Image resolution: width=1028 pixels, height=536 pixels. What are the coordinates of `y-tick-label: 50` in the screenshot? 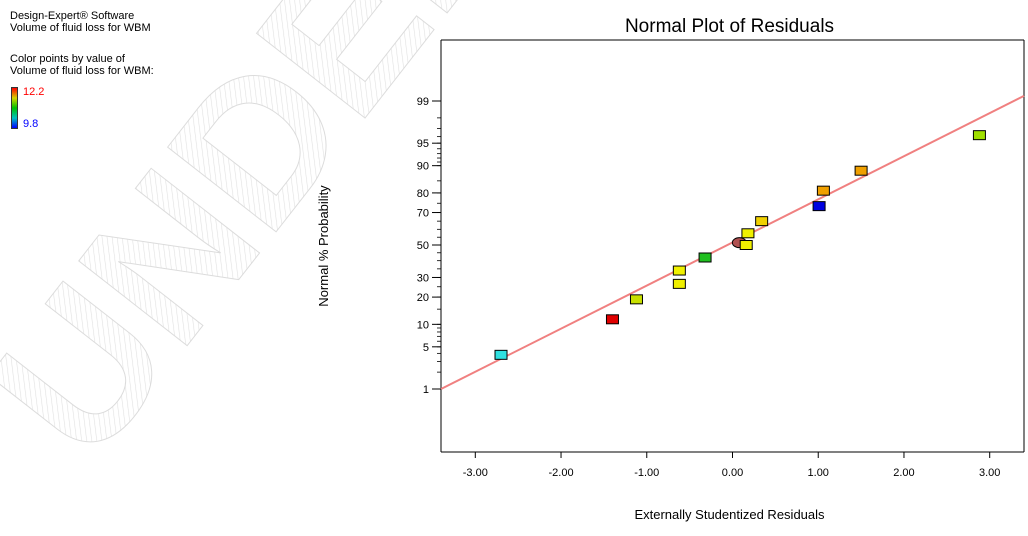 It's located at (423, 246).